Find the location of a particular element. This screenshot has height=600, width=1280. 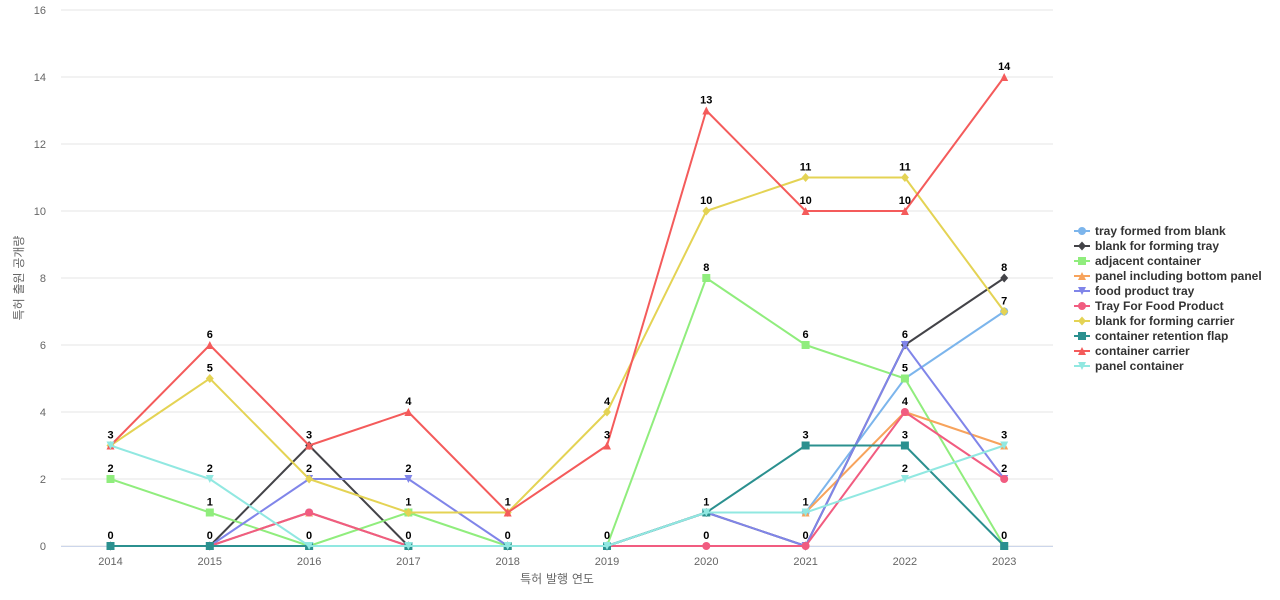

legend-item: blank for forming tray is located at coordinates (1146, 246).